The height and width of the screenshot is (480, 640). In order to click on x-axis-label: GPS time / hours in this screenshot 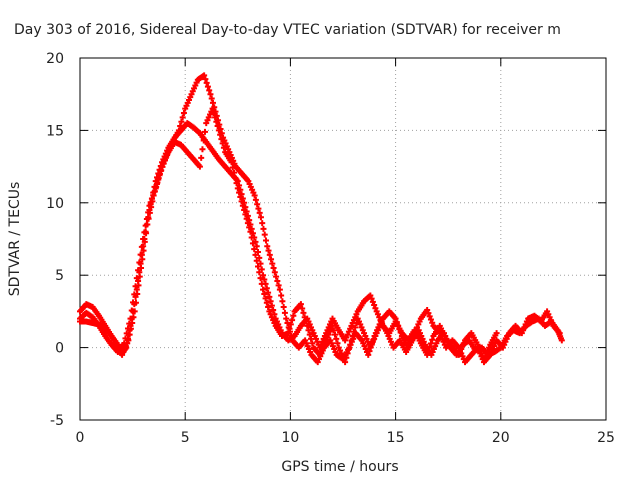, I will do `click(339, 467)`.